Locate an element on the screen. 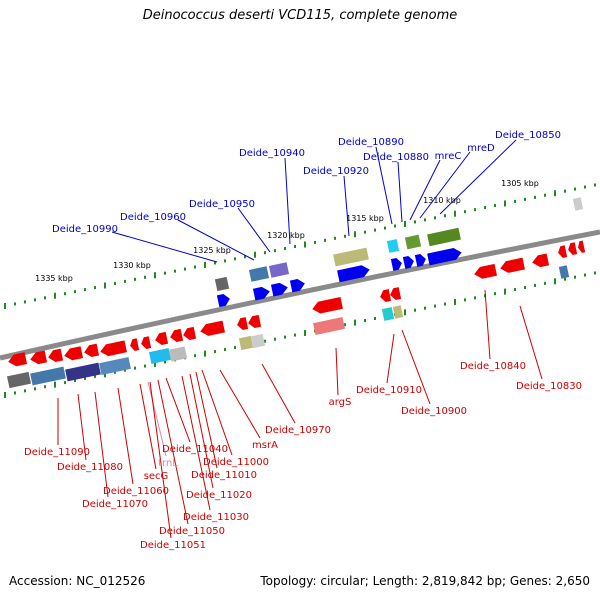  gene-label-deide-10920: Deide_10920 is located at coordinates (336, 171).